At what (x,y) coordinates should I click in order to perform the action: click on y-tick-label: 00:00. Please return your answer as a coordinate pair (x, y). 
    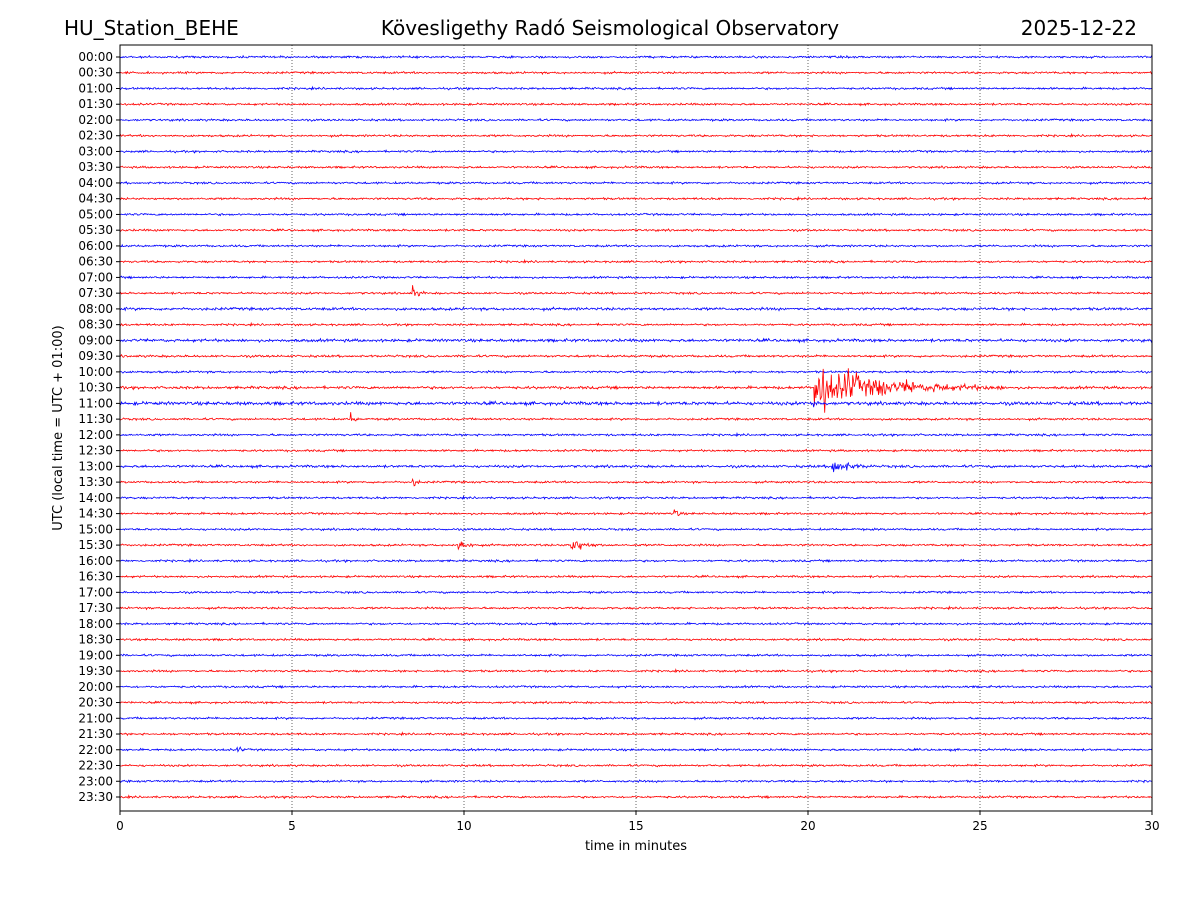
    Looking at the image, I should click on (95, 57).